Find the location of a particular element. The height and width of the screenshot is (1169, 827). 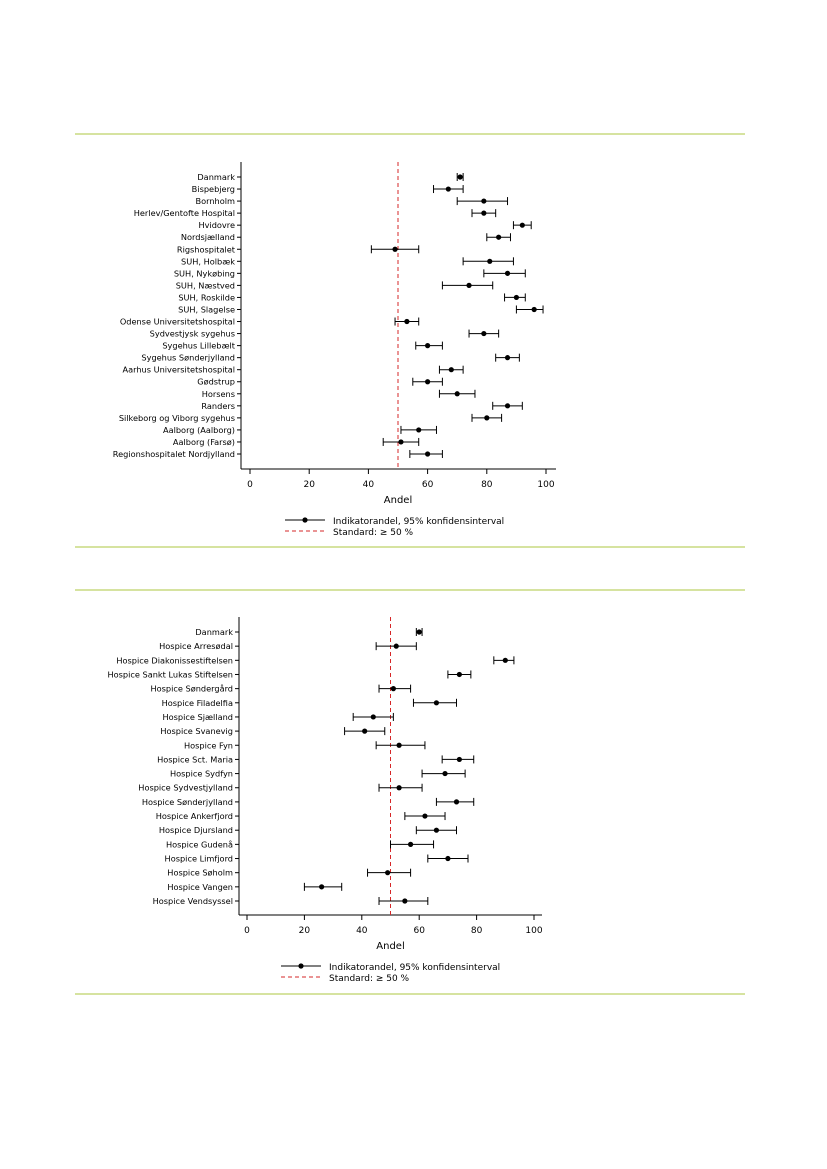

row-label: Sygehus Sønderjylland is located at coordinates (188, 358).